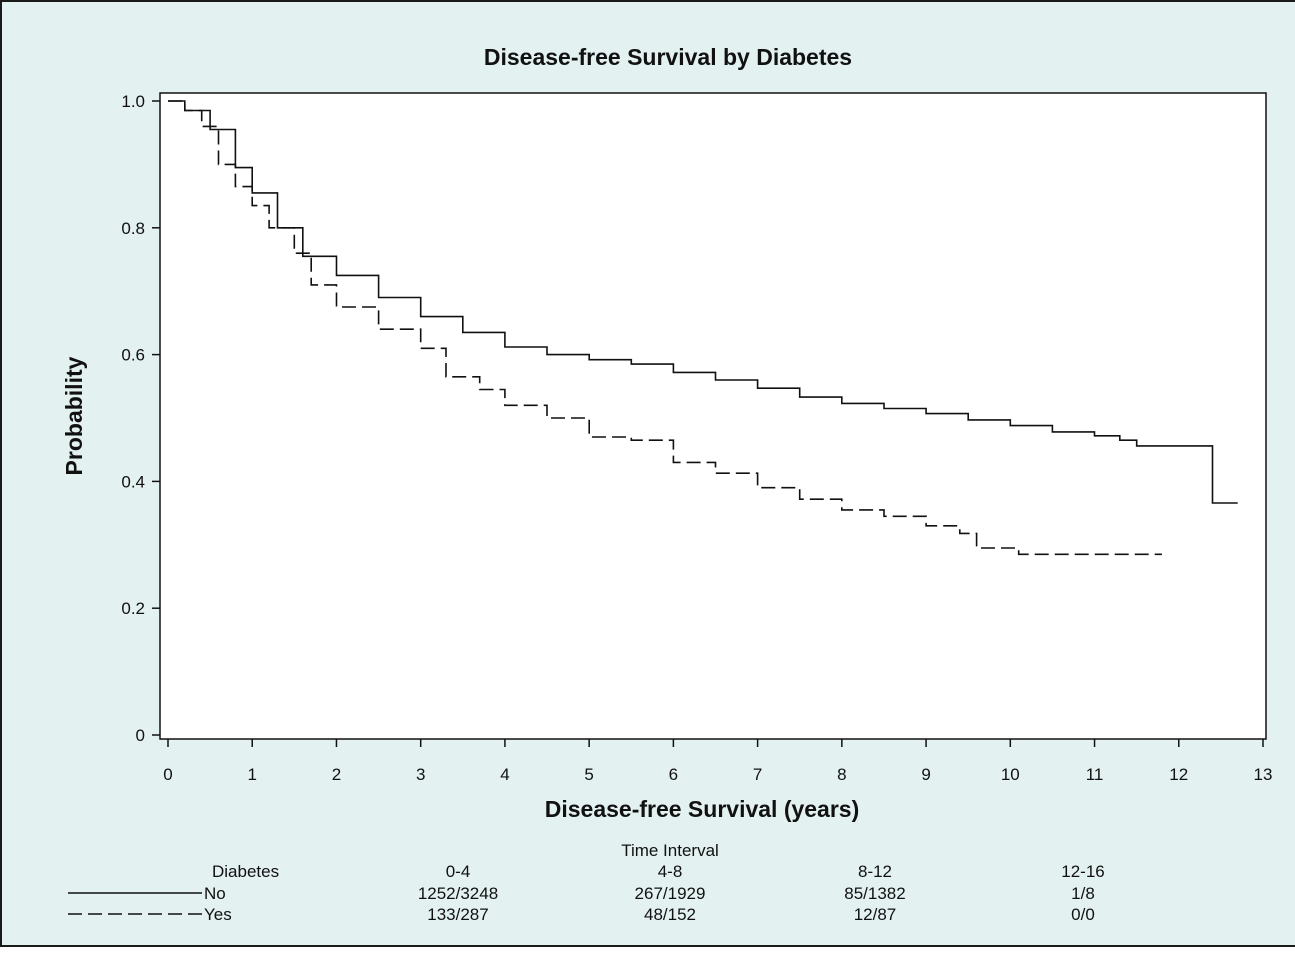 The width and height of the screenshot is (1295, 954). Describe the element at coordinates (133, 481) in the screenshot. I see `y-tick-label: 0.4` at that location.